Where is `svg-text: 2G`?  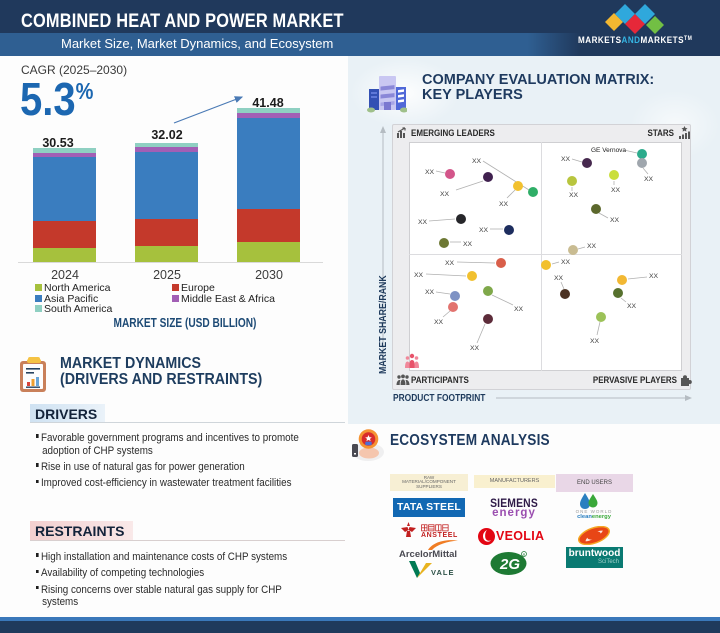
svg-text: 2G is located at coordinates (509, 564).